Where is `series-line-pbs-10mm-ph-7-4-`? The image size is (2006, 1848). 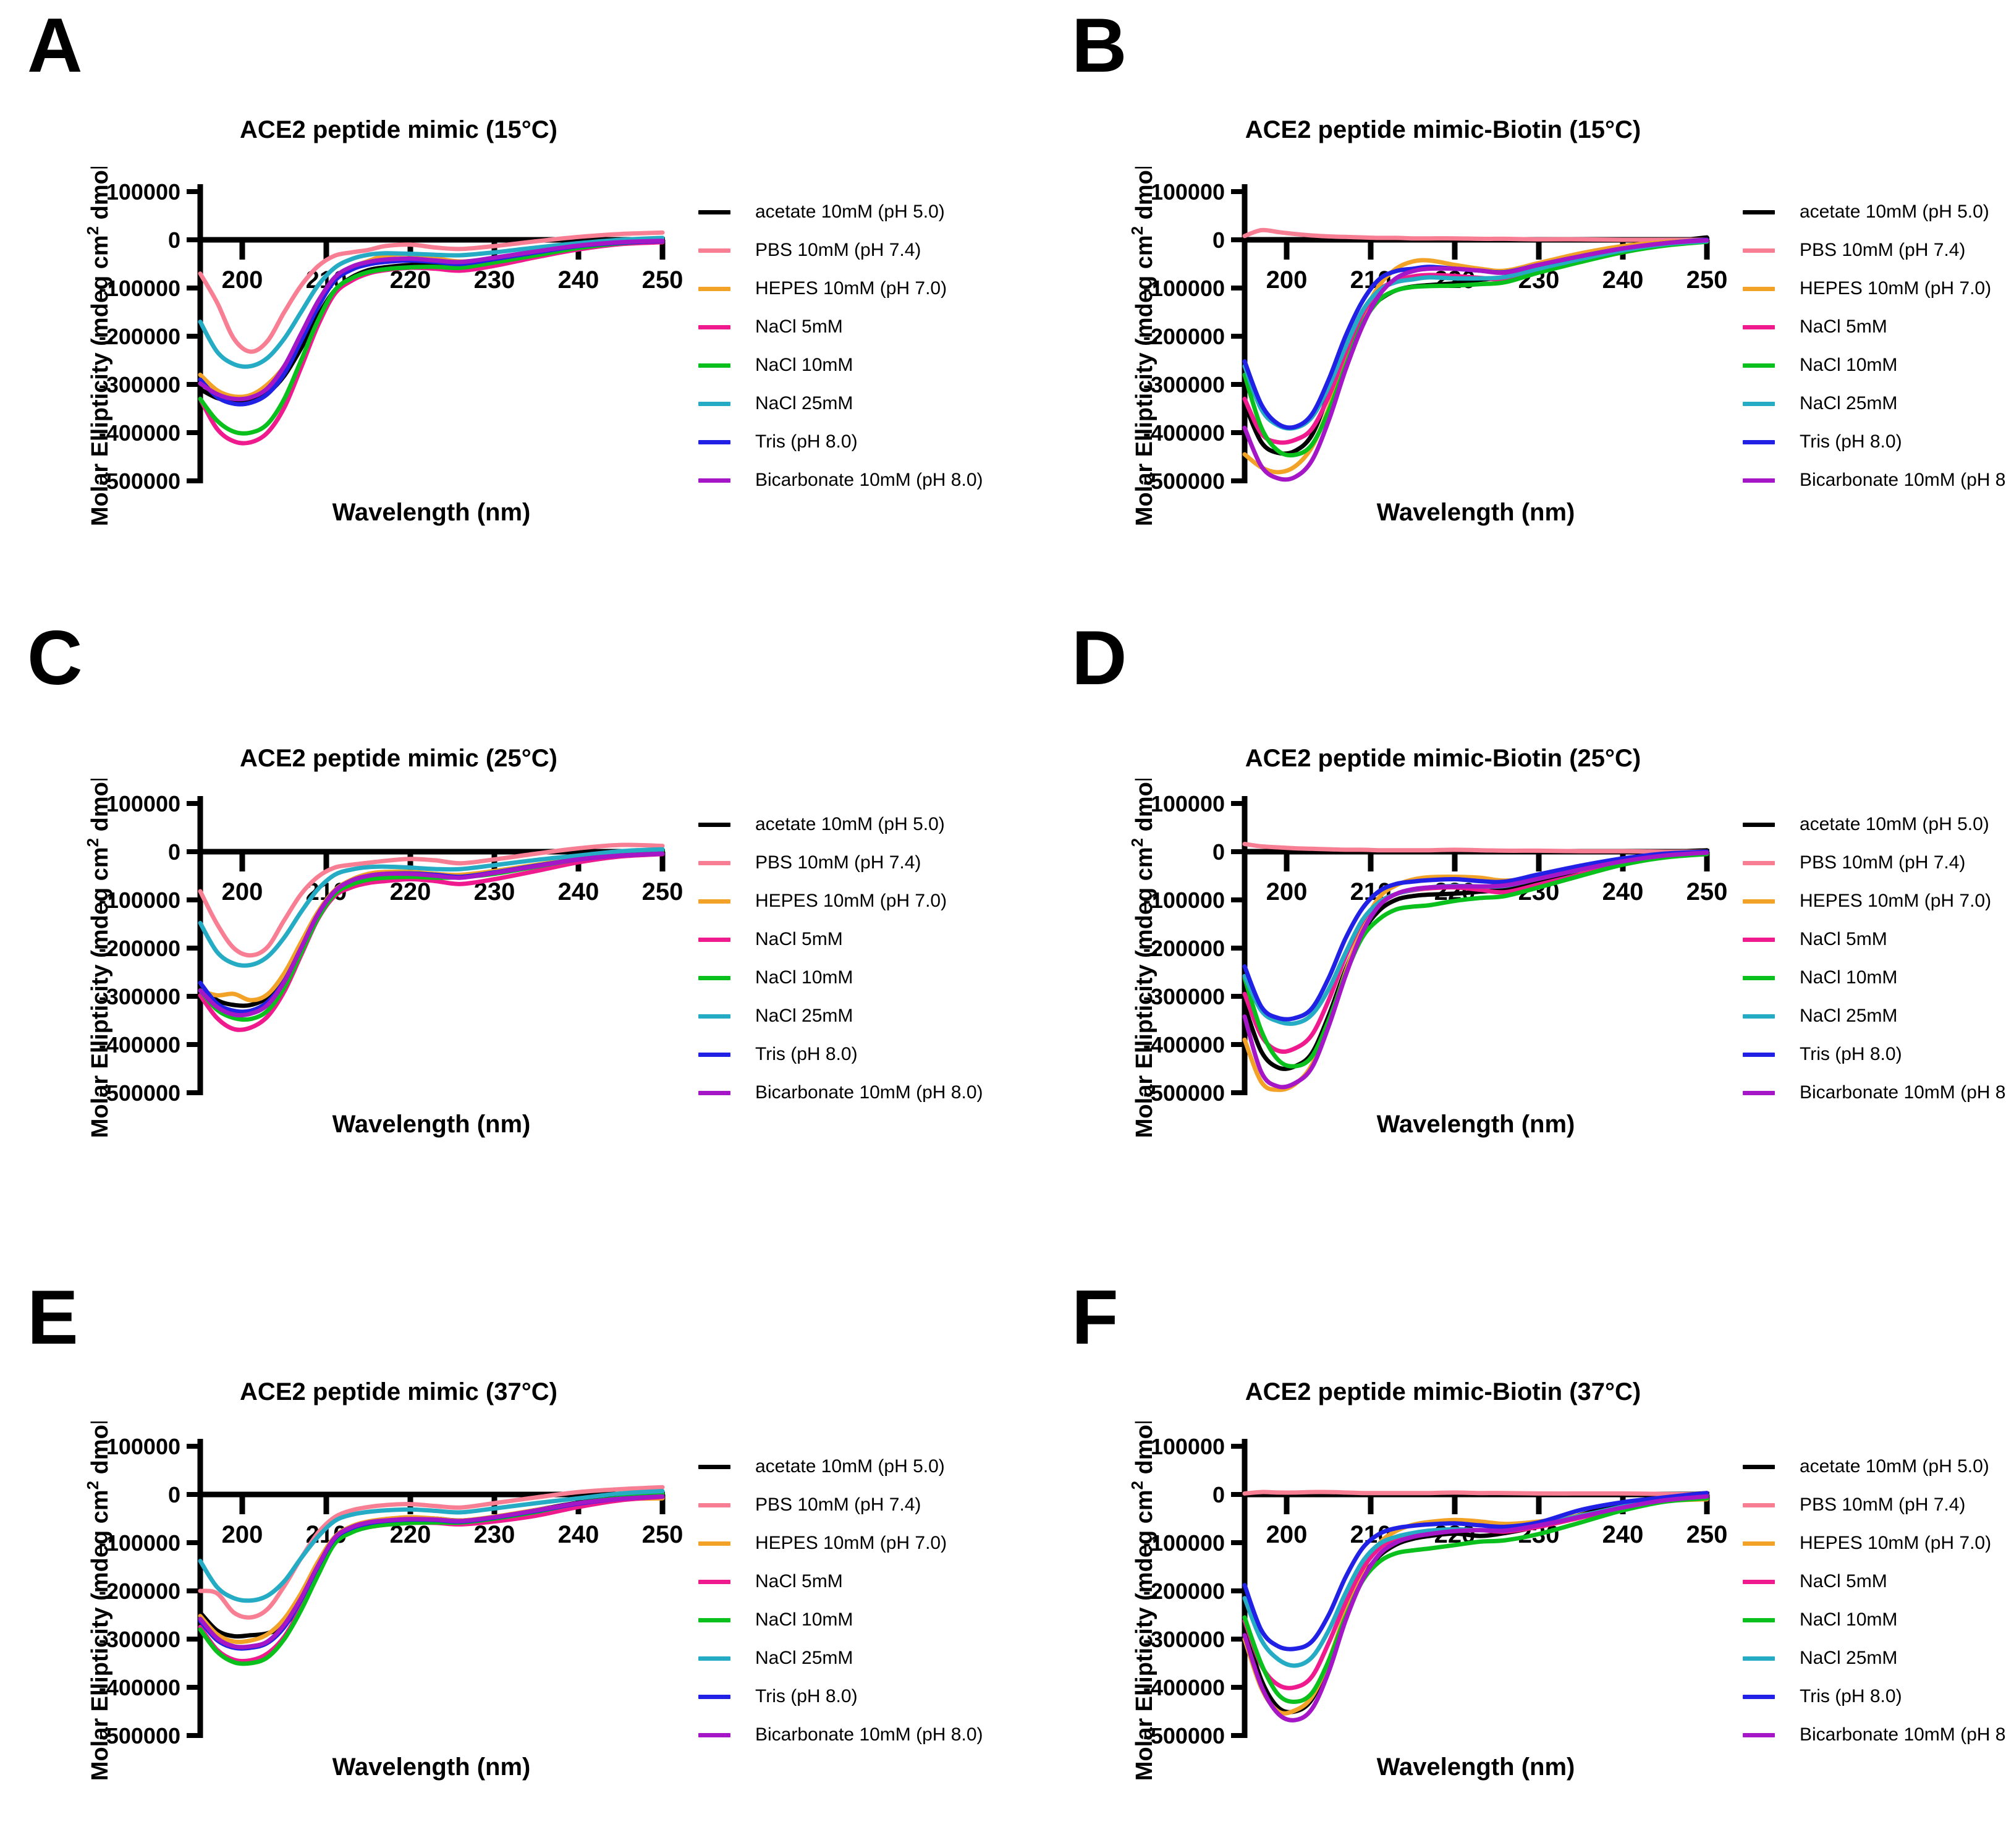 series-line-pbs-10mm-ph-7-4- is located at coordinates (432, 900).